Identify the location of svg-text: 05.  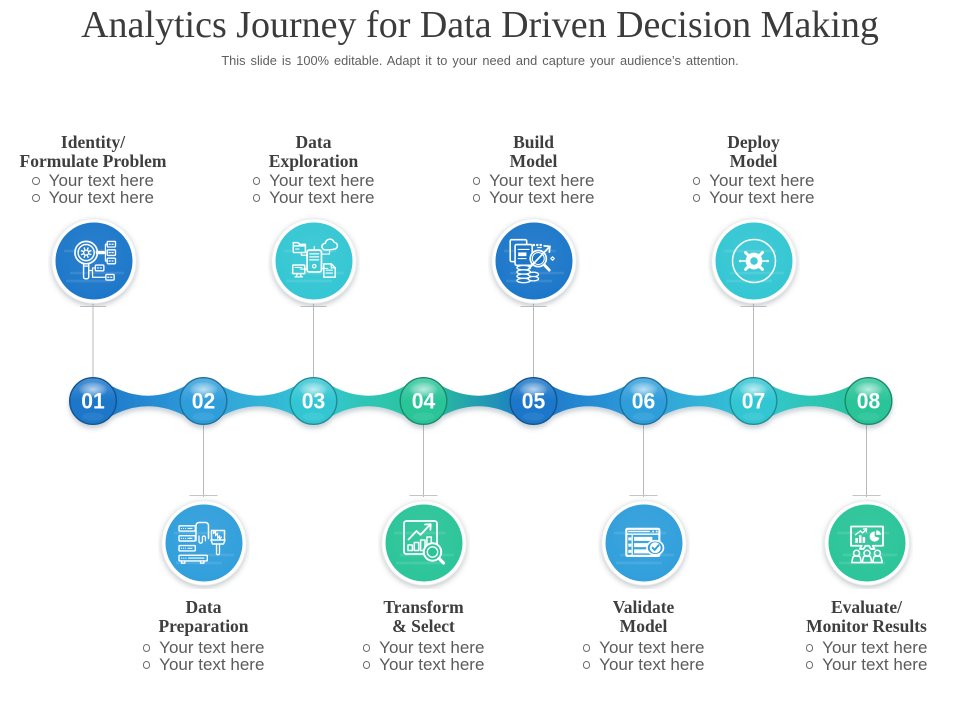
(534, 401).